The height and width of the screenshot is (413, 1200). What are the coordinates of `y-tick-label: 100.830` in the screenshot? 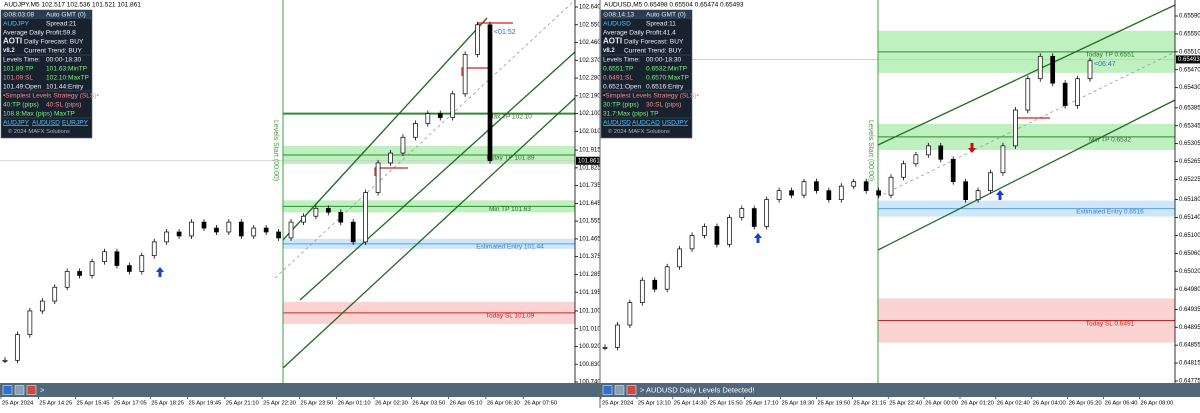 It's located at (590, 365).